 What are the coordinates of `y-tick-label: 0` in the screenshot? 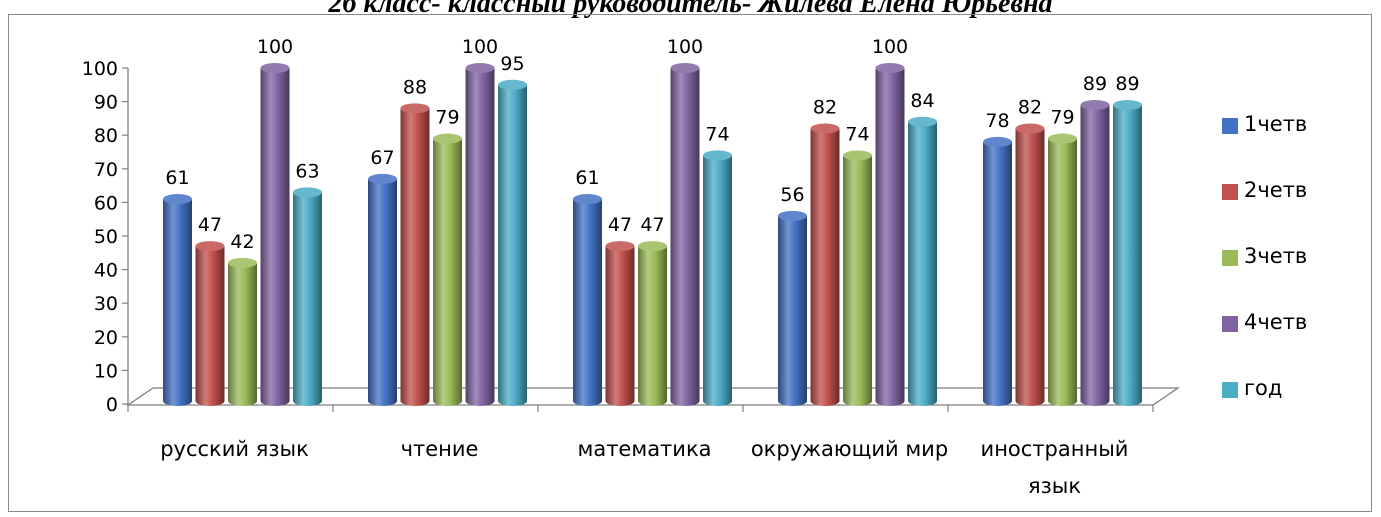 It's located at (112, 405).